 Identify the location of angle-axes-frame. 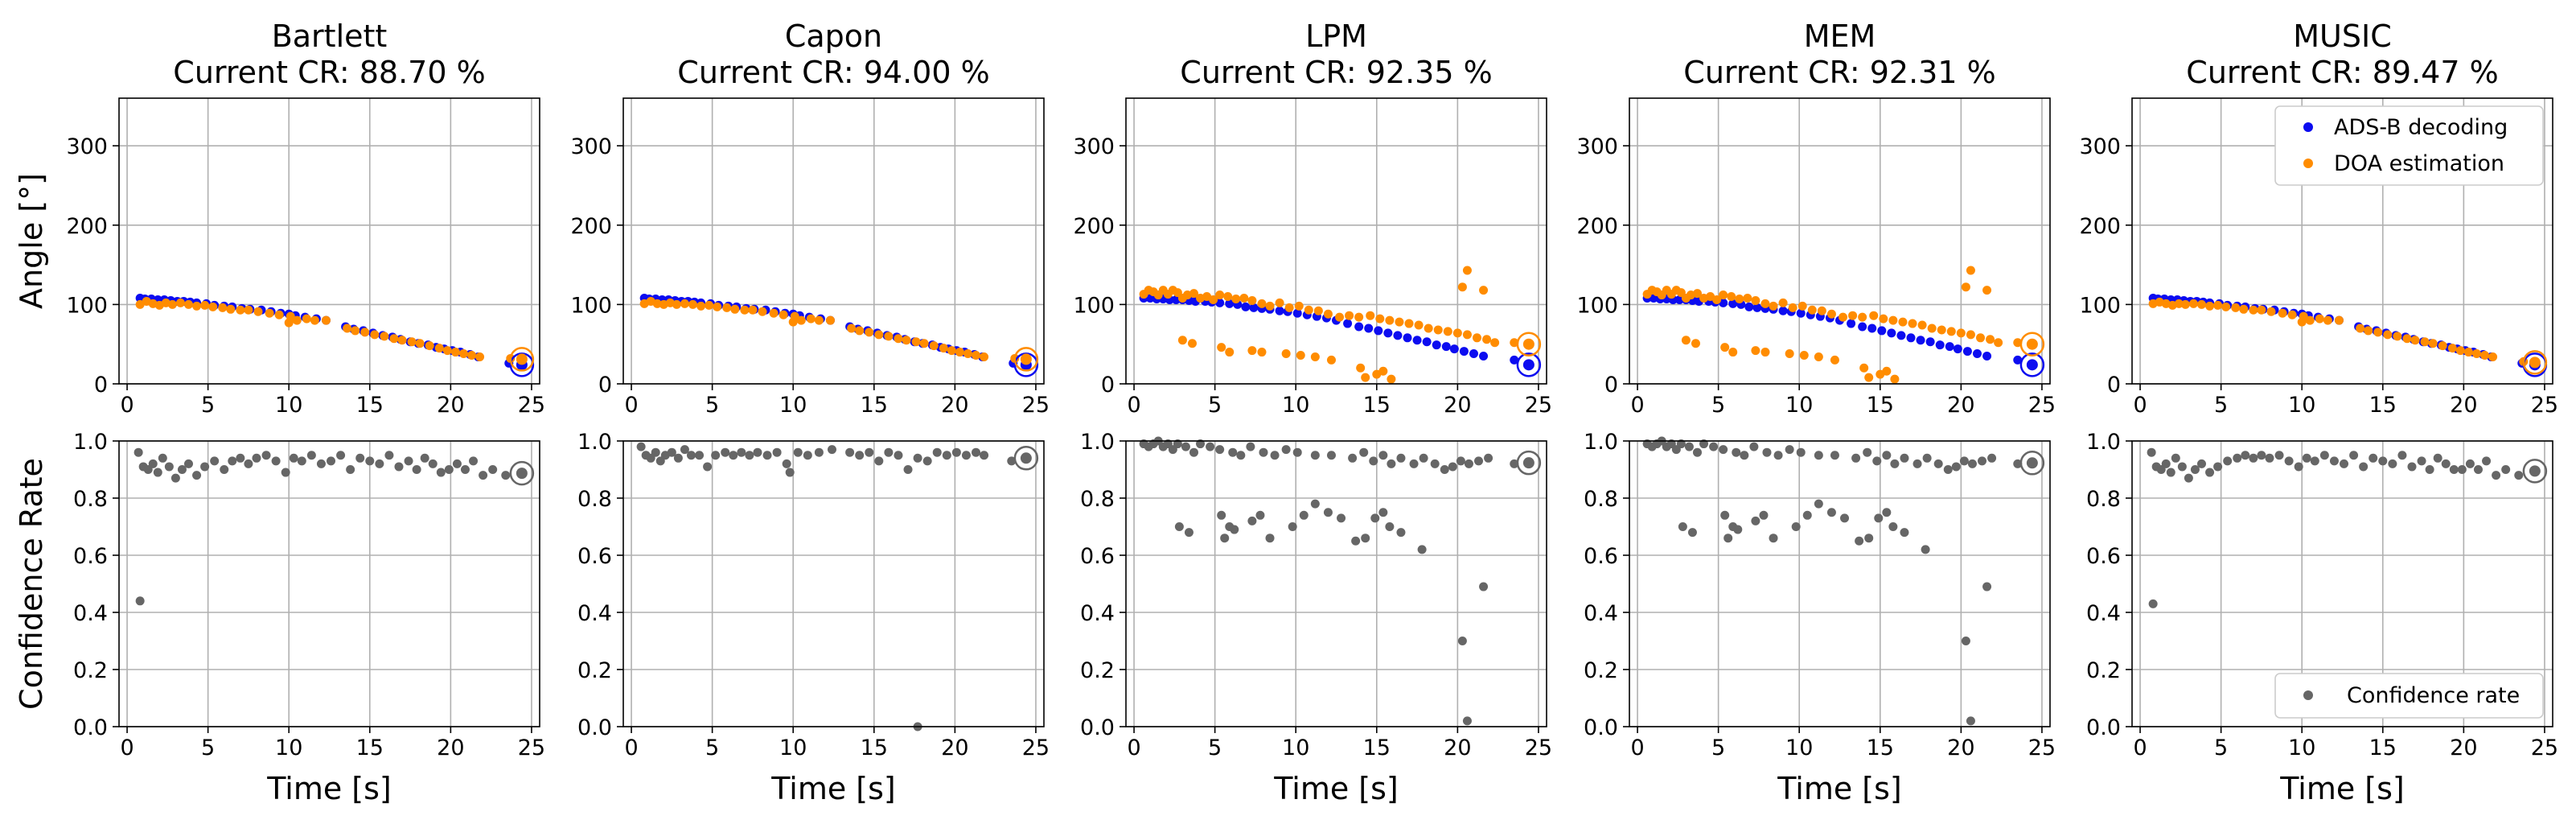
(833, 241).